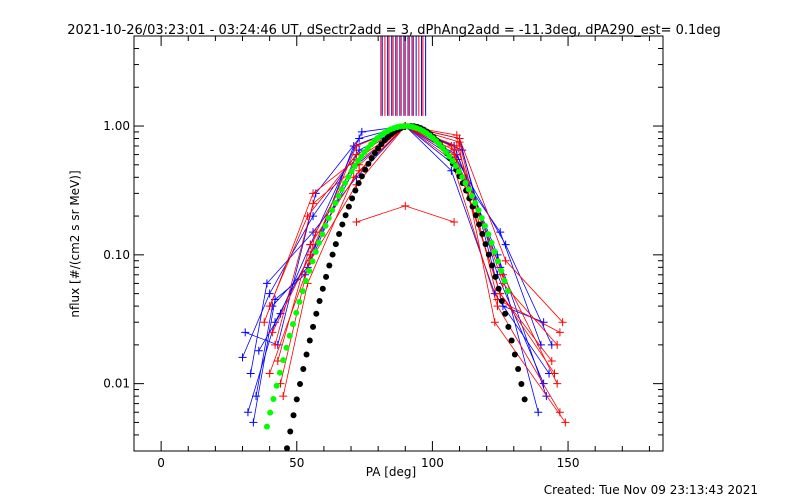 This screenshot has height=500, width=800. Describe the element at coordinates (296, 463) in the screenshot. I see `x-tick-label: 50` at that location.